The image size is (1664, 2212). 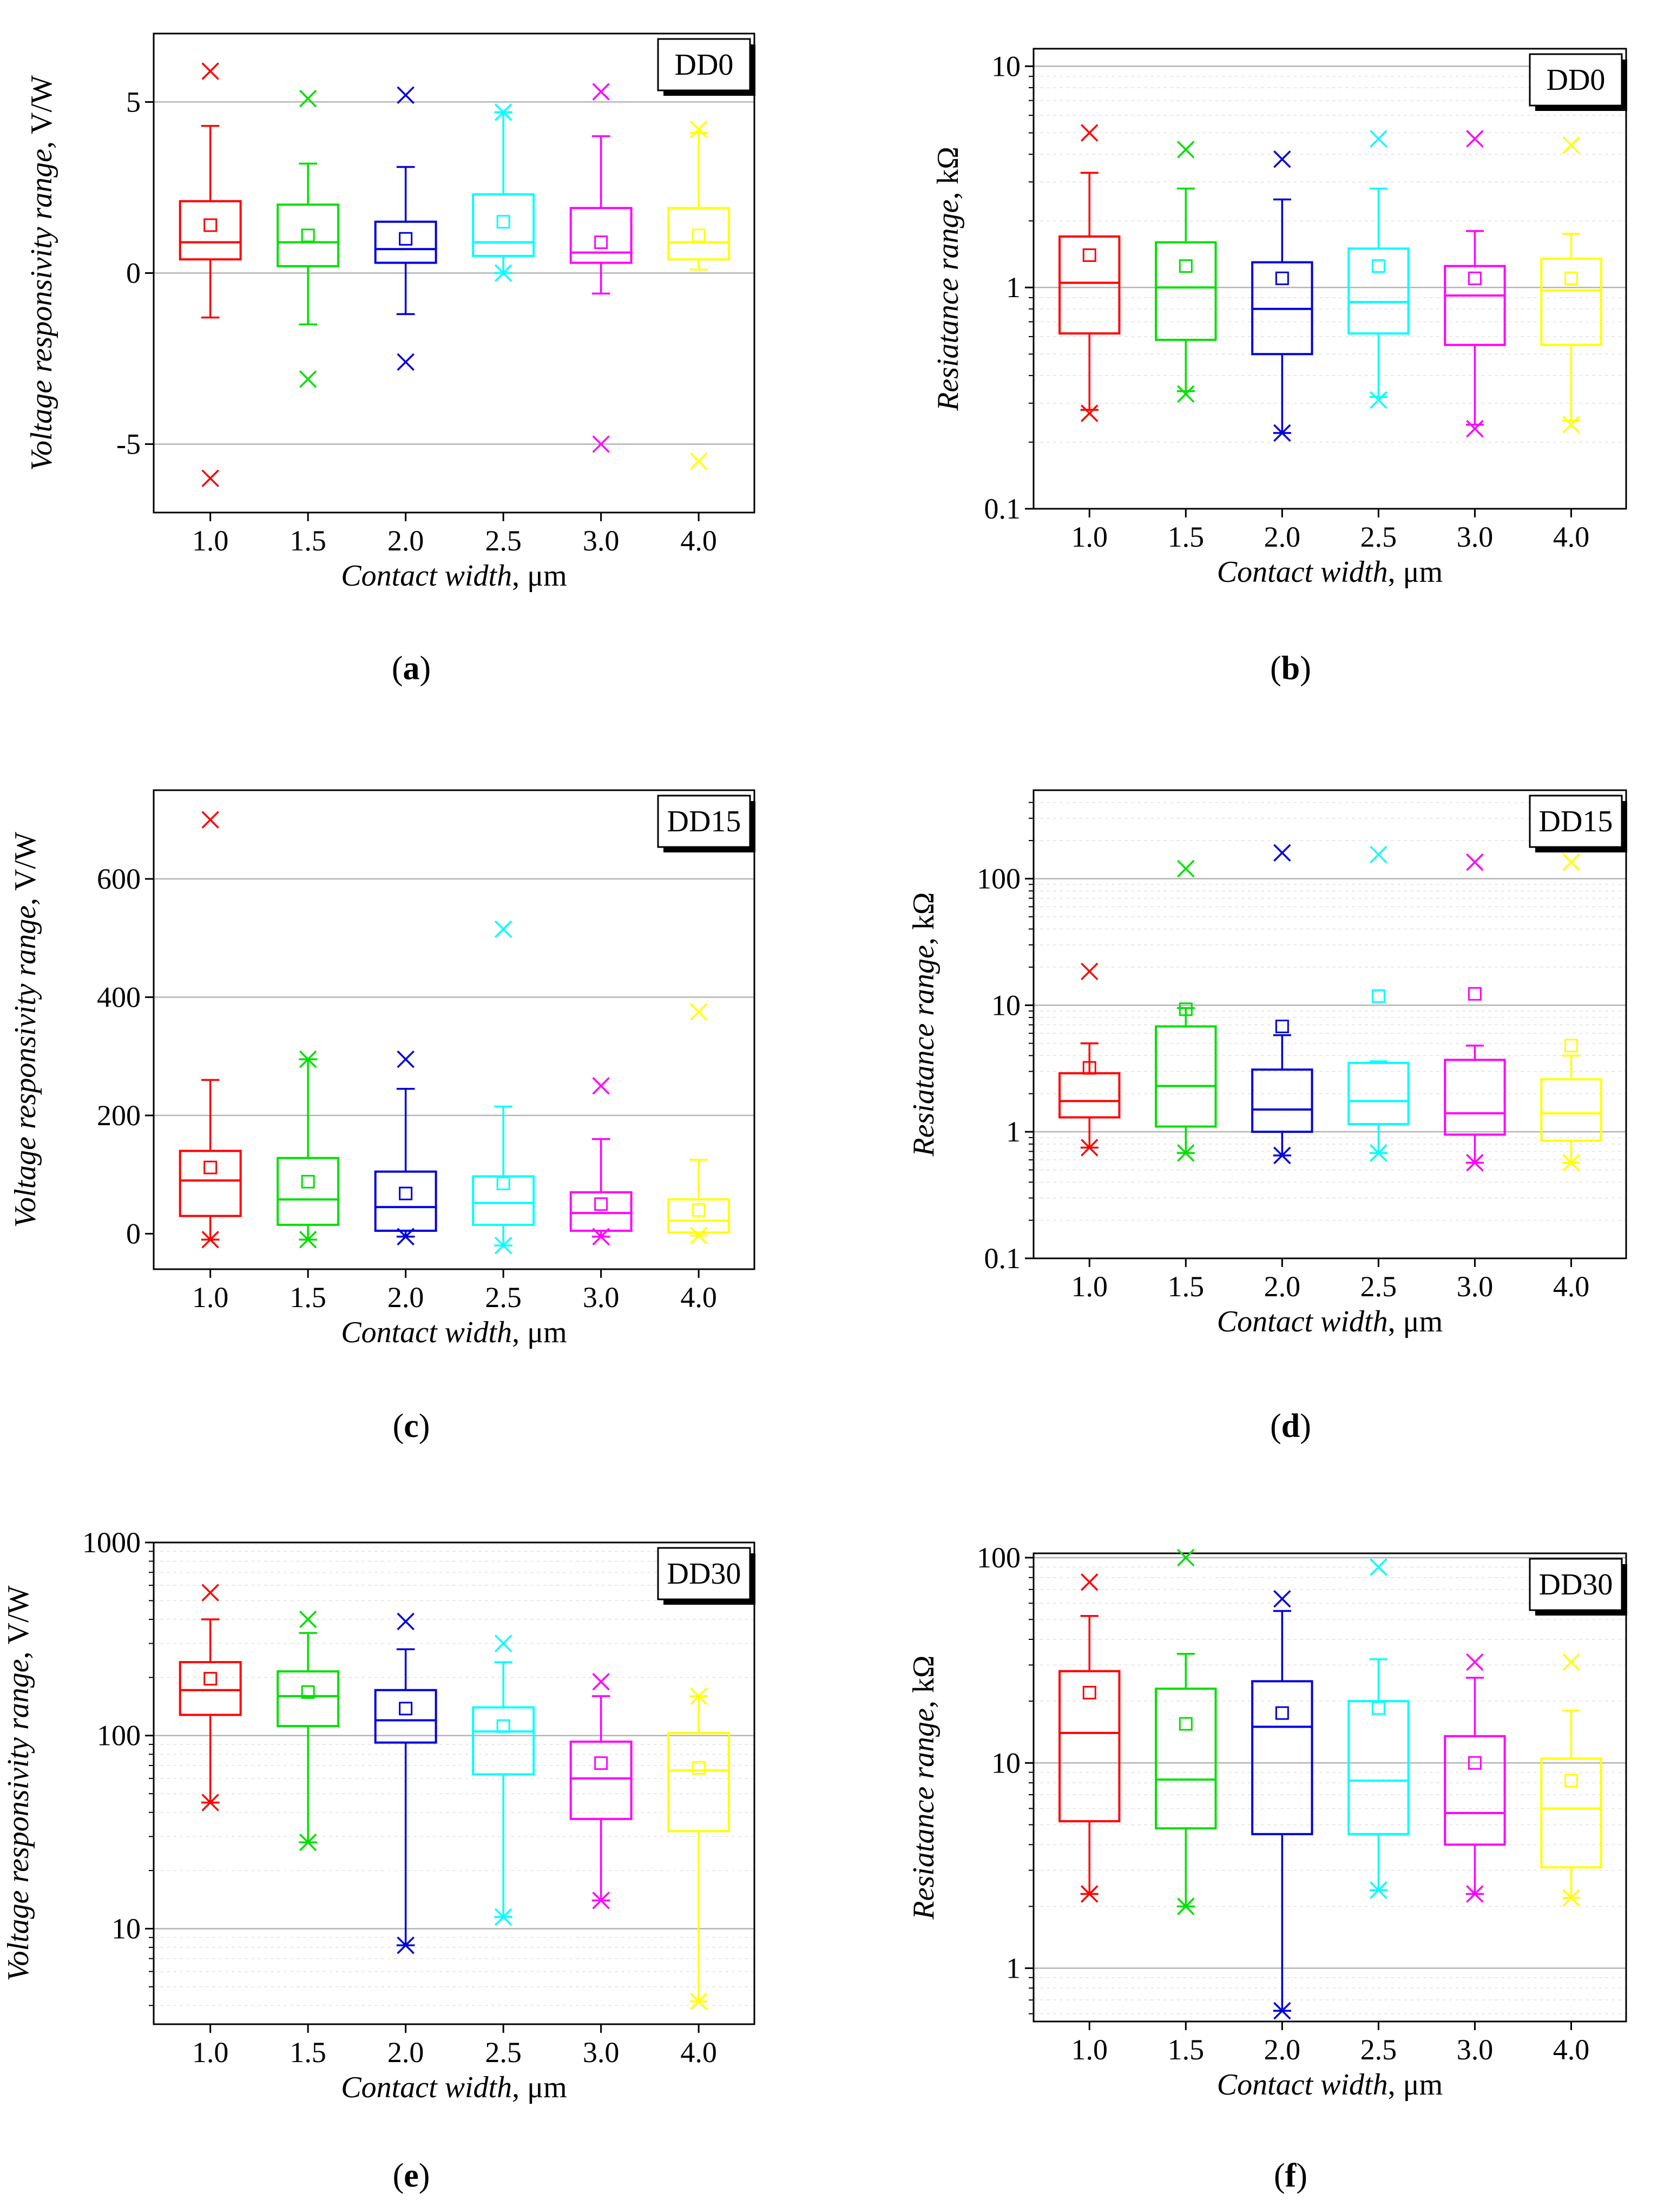 I want to click on panel-label: (d), so click(x=1290, y=1426).